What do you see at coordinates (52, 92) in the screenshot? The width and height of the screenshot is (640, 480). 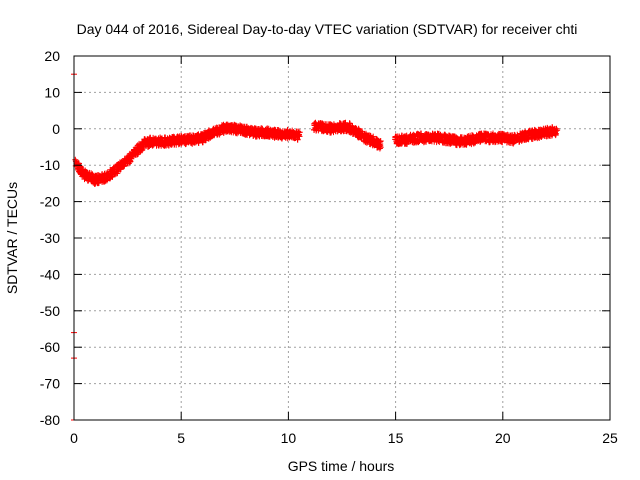 I see `y-tick-label: 10` at bounding box center [52, 92].